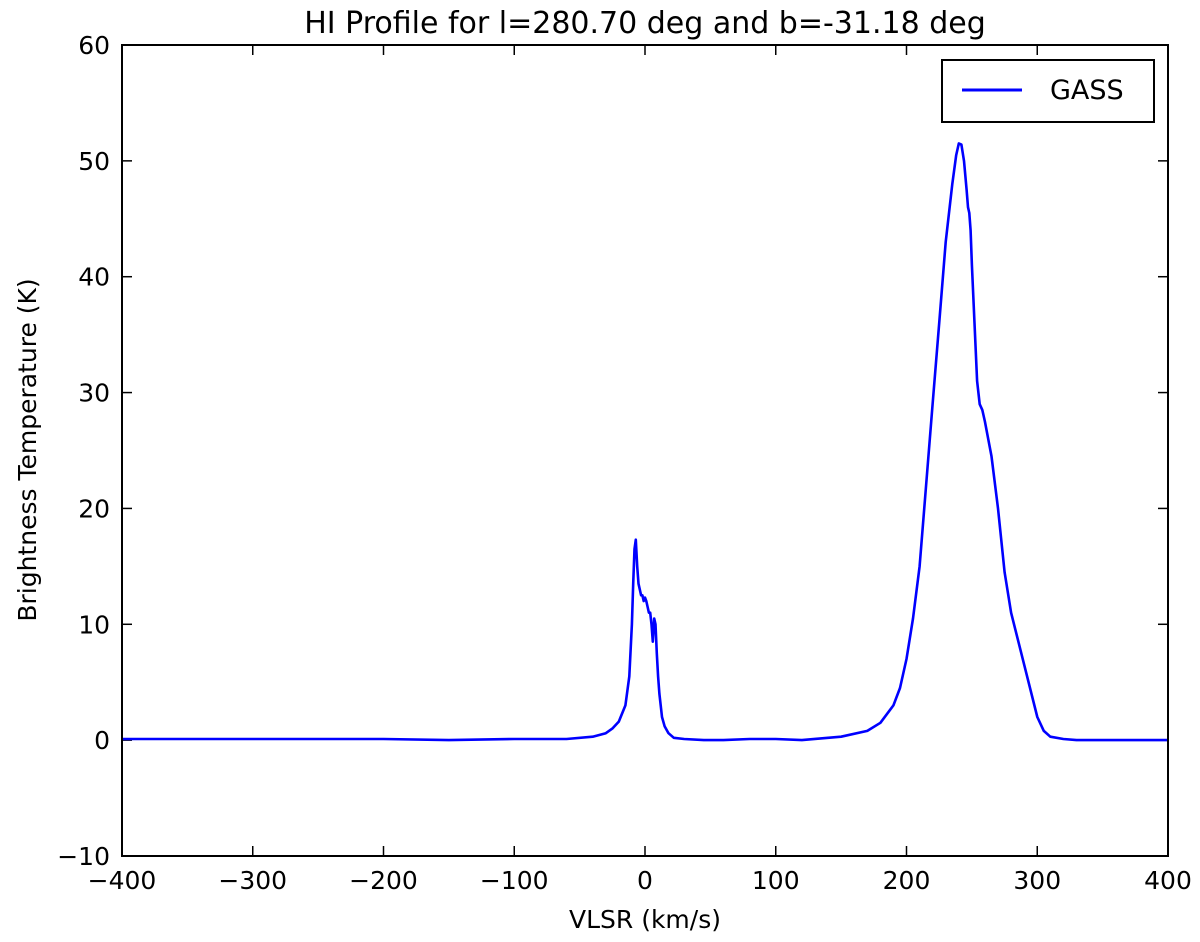 This screenshot has height=942, width=1200. What do you see at coordinates (1087, 90) in the screenshot?
I see `legend-label-gass: GASS` at bounding box center [1087, 90].